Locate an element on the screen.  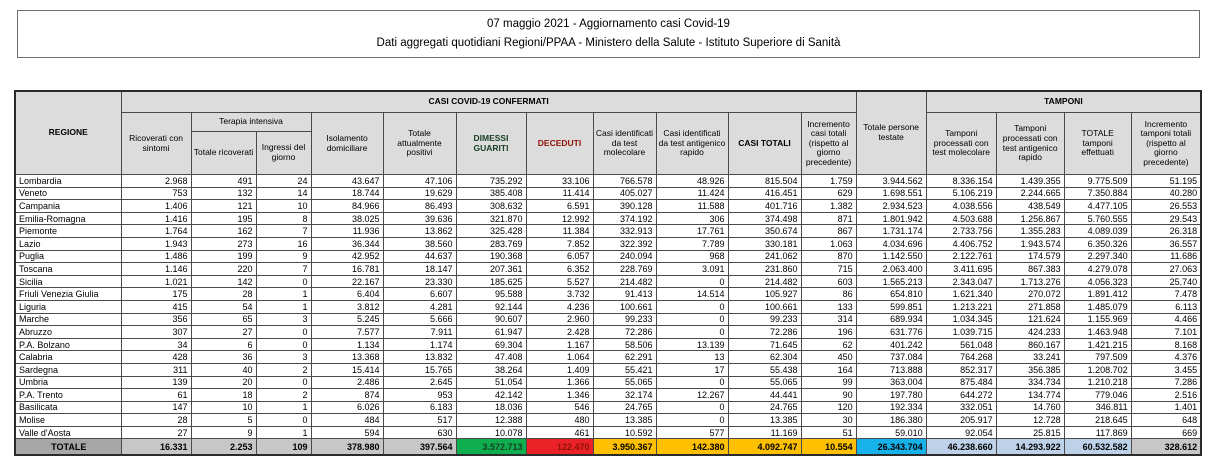
value-cell: 4.406.752 is located at coordinates (961, 243).